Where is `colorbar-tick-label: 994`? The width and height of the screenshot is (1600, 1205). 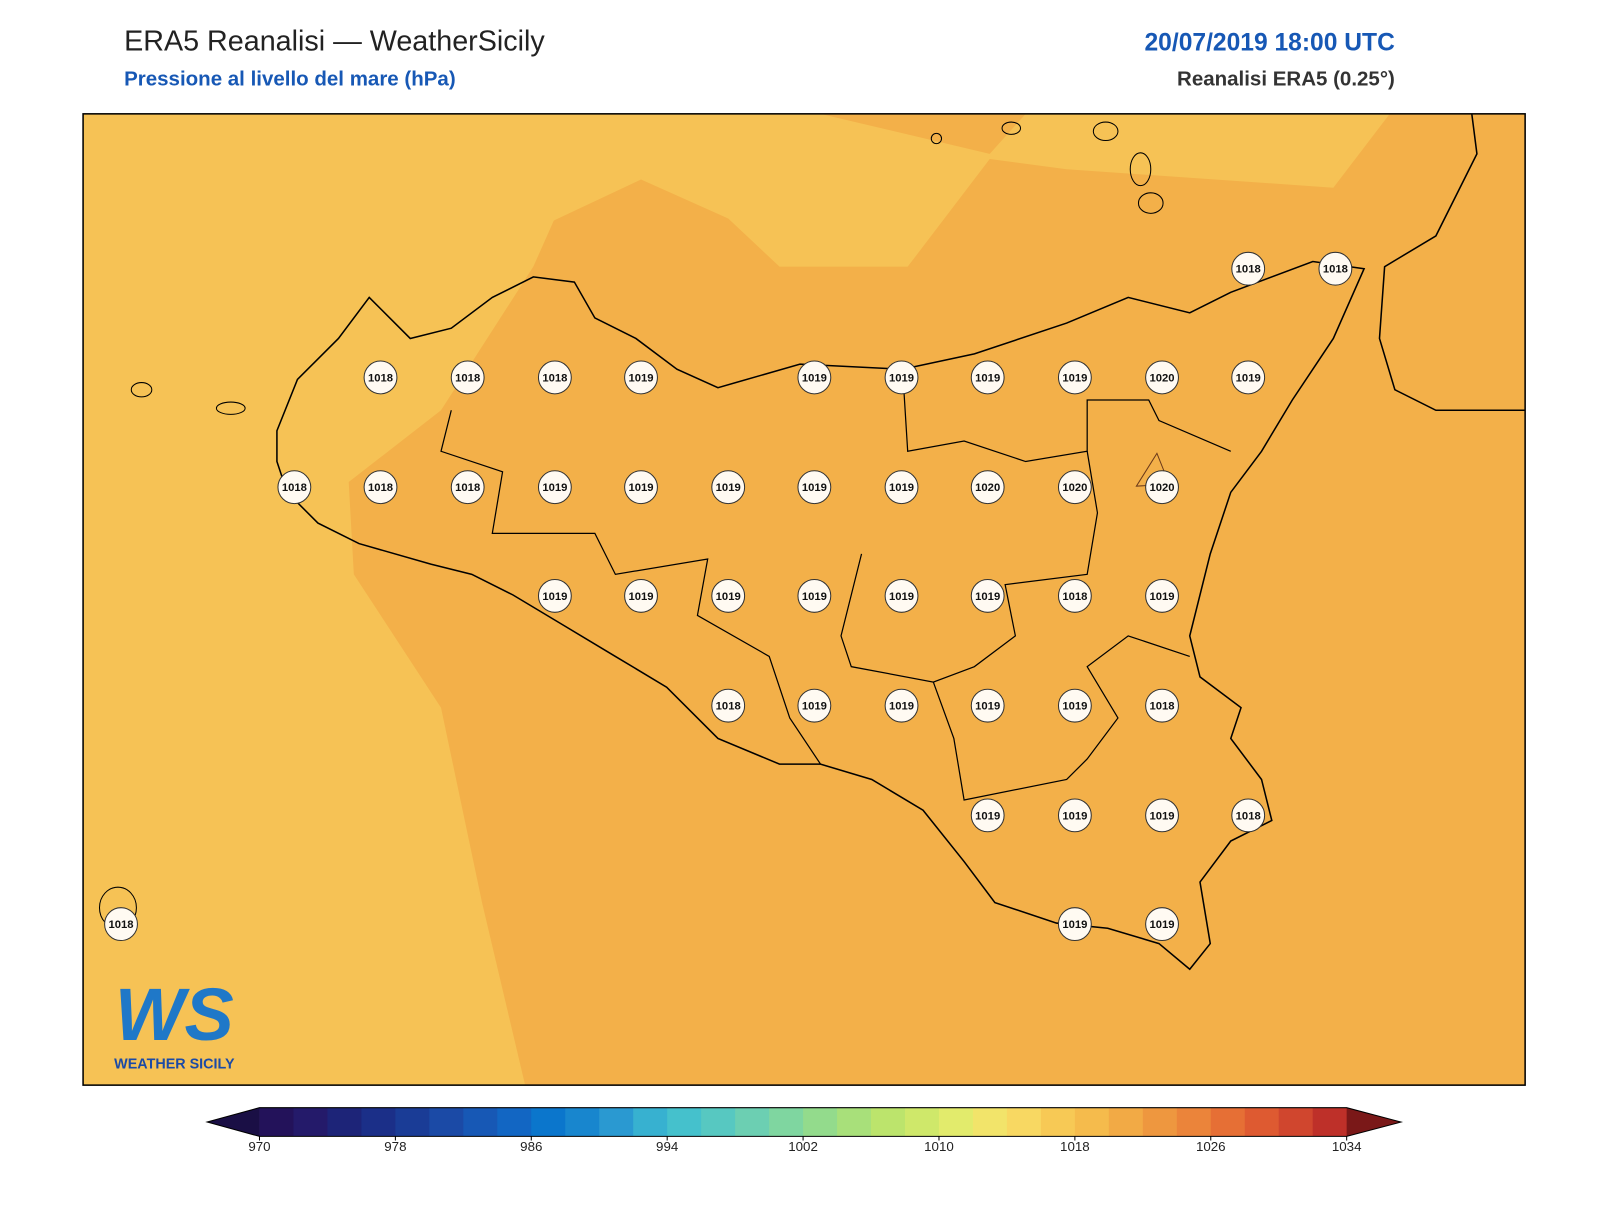 colorbar-tick-label: 994 is located at coordinates (667, 1146).